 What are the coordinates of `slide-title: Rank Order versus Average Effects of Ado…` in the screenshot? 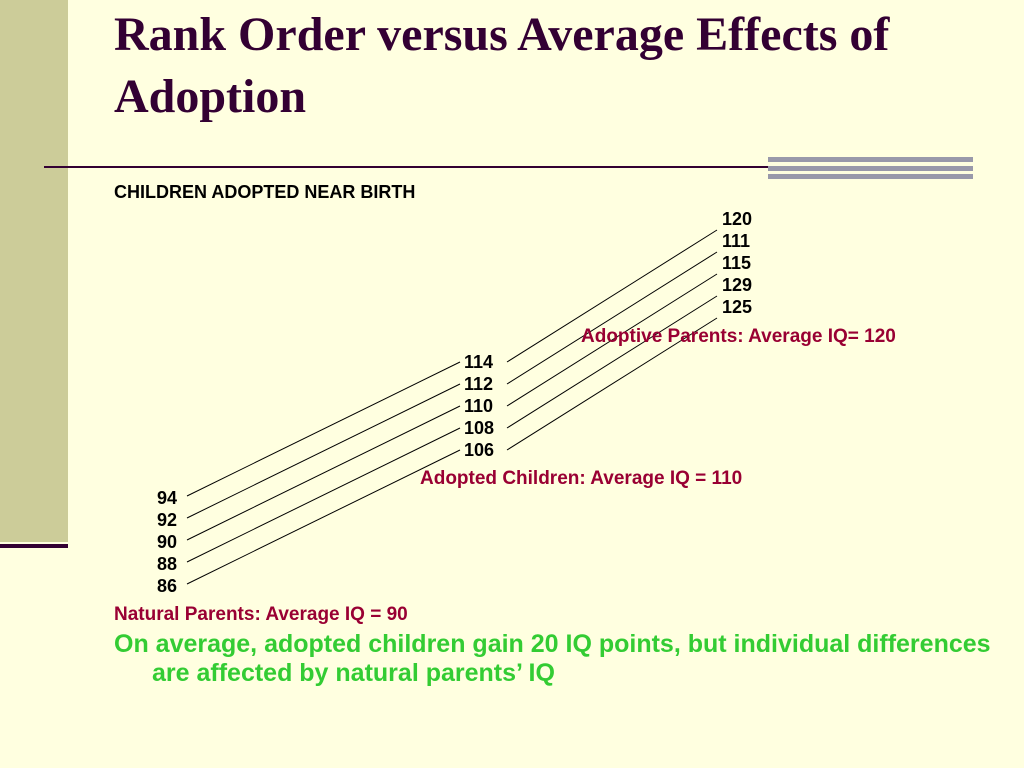 It's located at (502, 65).